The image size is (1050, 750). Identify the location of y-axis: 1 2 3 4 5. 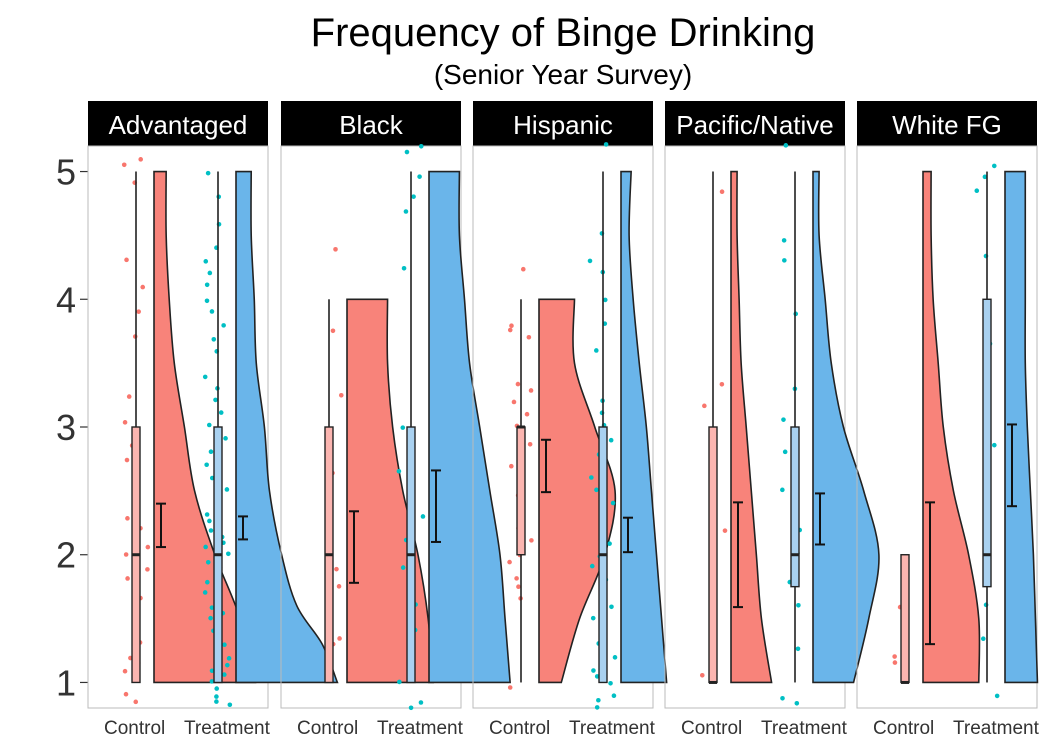
(72, 427).